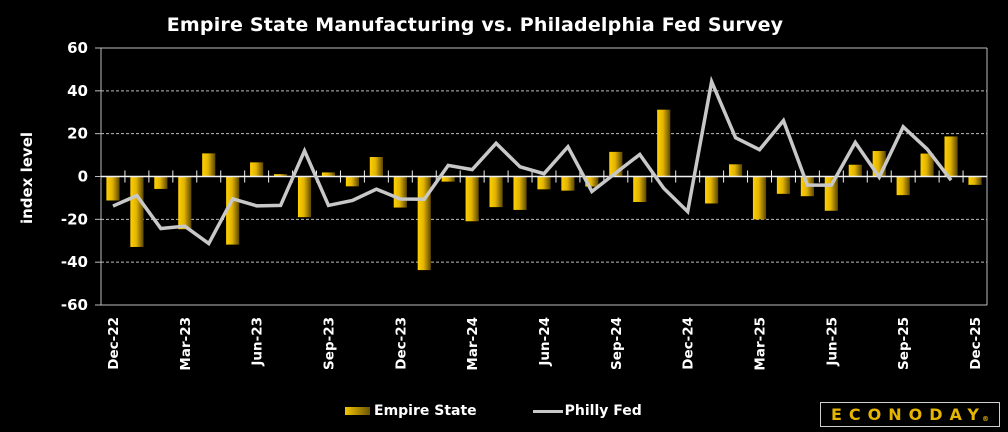 The height and width of the screenshot is (432, 1008). I want to click on legend: Empire State Philly Fed, so click(521, 411).